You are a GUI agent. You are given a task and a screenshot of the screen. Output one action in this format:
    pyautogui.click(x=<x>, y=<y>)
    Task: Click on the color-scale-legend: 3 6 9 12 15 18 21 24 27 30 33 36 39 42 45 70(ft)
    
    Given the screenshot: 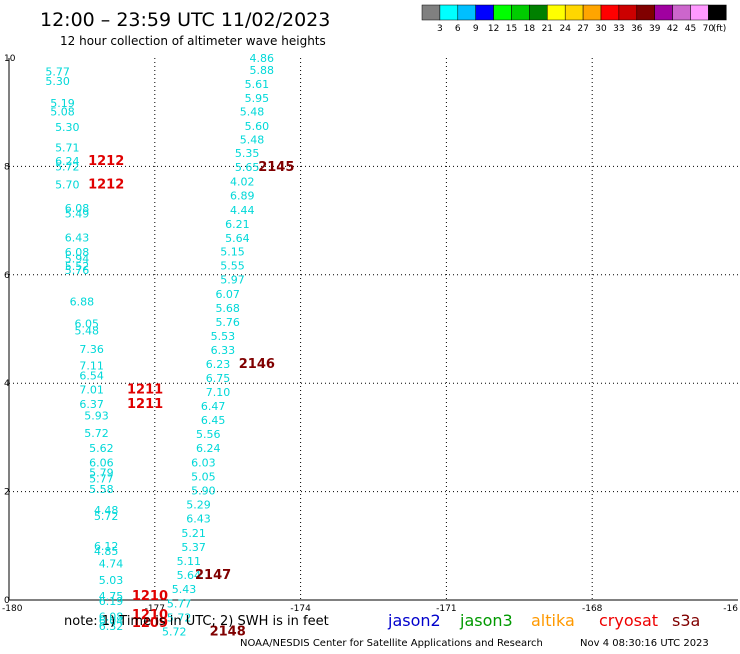 What is the action you would take?
    pyautogui.click(x=574, y=19)
    